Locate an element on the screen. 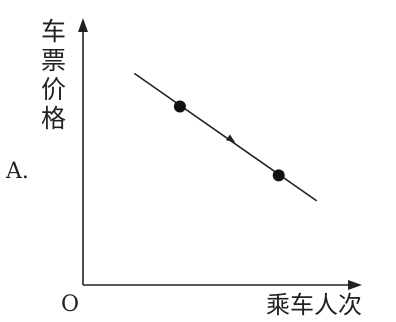 The image size is (396, 322). y-axis-label-char-1: 车 is located at coordinates (53, 31).